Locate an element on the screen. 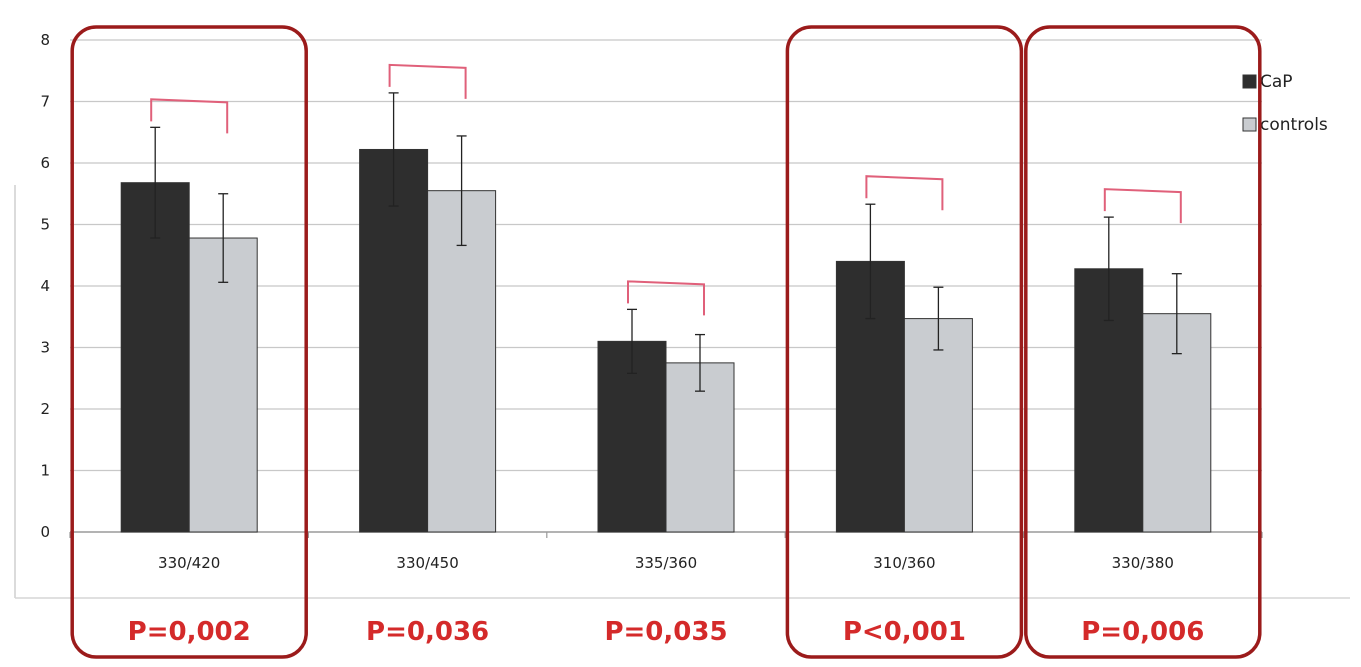 This screenshot has width=1361, height=667. y-tick-labels: 0 1 2 3 4 5 6 7 8 is located at coordinates (45, 286).